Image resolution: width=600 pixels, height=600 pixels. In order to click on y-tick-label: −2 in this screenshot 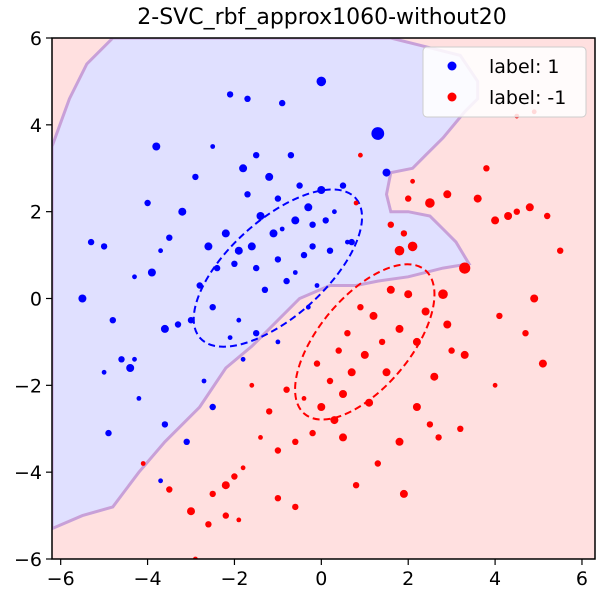, I will do `click(28, 386)`.